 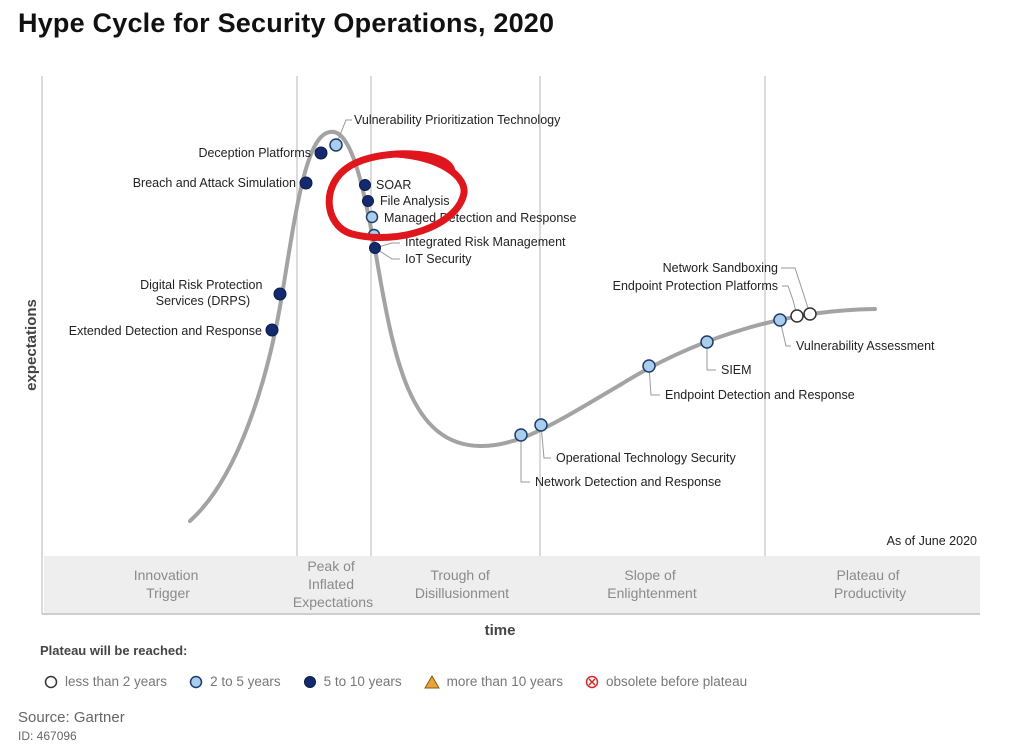 What do you see at coordinates (51, 681) in the screenshot?
I see `white-circle-icon` at bounding box center [51, 681].